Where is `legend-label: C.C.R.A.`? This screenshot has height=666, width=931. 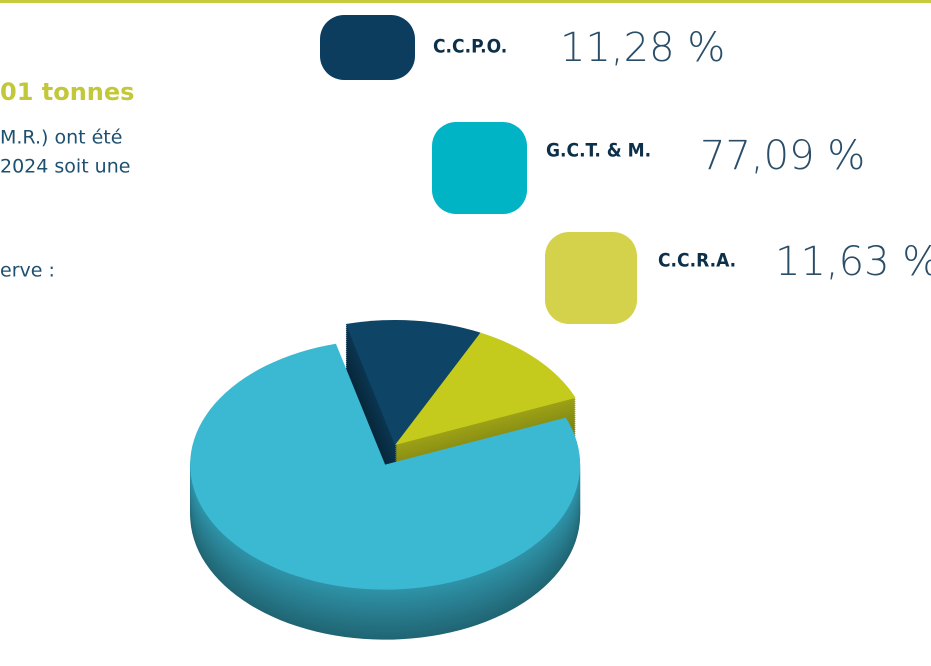 legend-label: C.C.R.A. is located at coordinates (697, 261).